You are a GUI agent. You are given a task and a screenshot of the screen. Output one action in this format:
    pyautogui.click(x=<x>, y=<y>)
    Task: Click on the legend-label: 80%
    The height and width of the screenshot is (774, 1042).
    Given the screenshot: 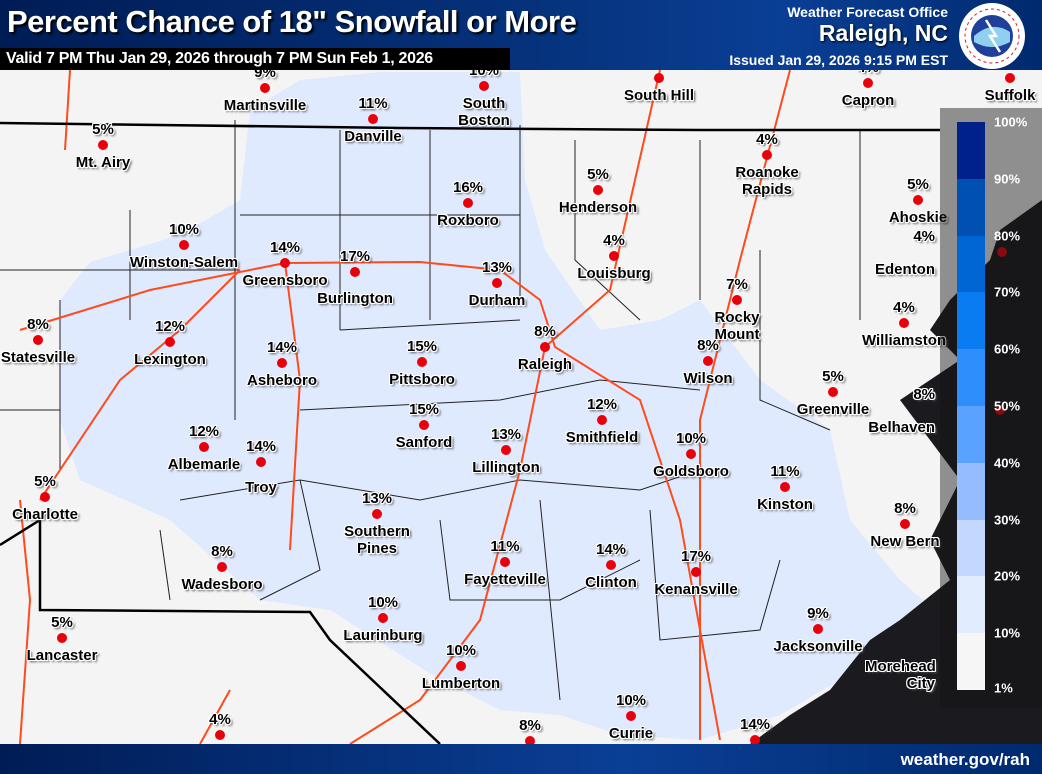 What is the action you would take?
    pyautogui.click(x=1007, y=236)
    